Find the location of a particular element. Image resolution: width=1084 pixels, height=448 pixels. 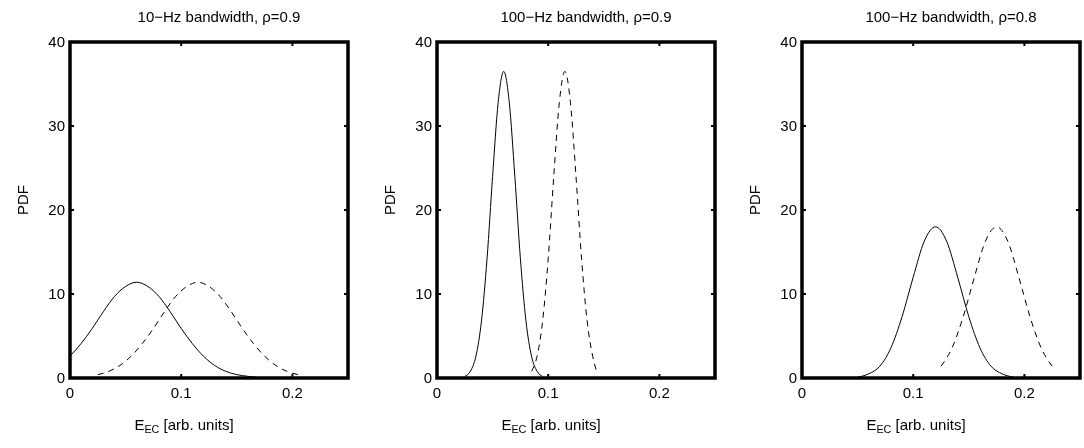

chart-title: 10−Hz bandwidth, ρ=0.9 is located at coordinates (219, 16).